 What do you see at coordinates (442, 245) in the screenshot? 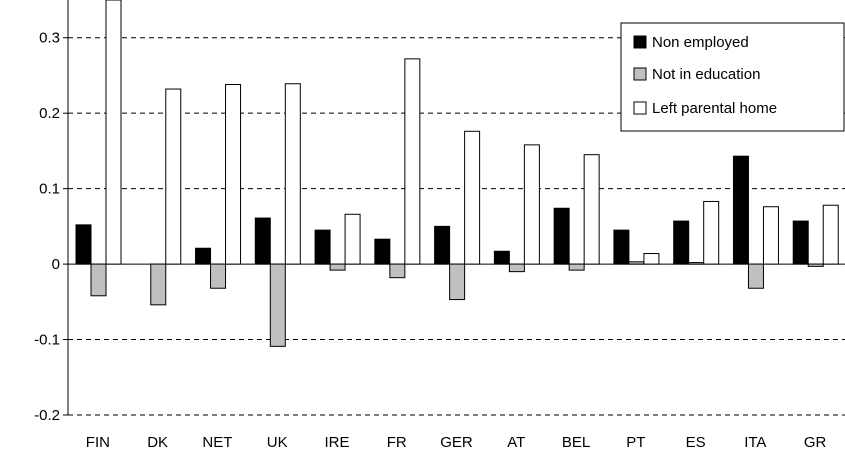
I see `bar-non-employed-ger` at bounding box center [442, 245].